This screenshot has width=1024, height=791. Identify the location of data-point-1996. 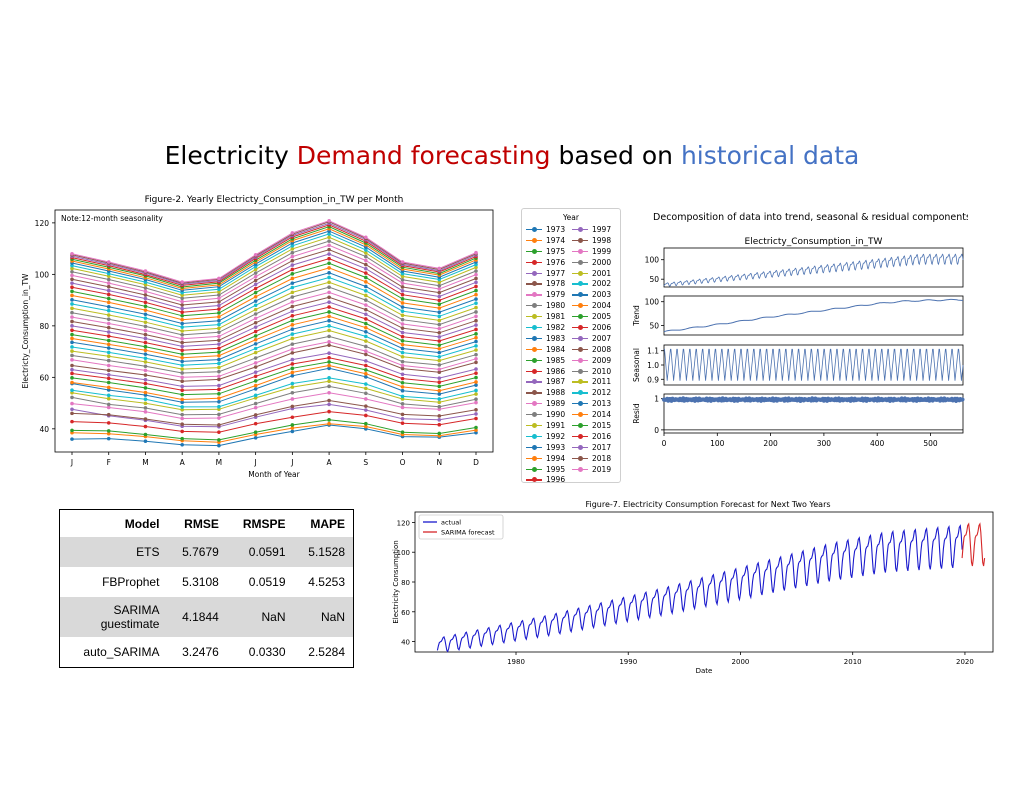
(219, 348).